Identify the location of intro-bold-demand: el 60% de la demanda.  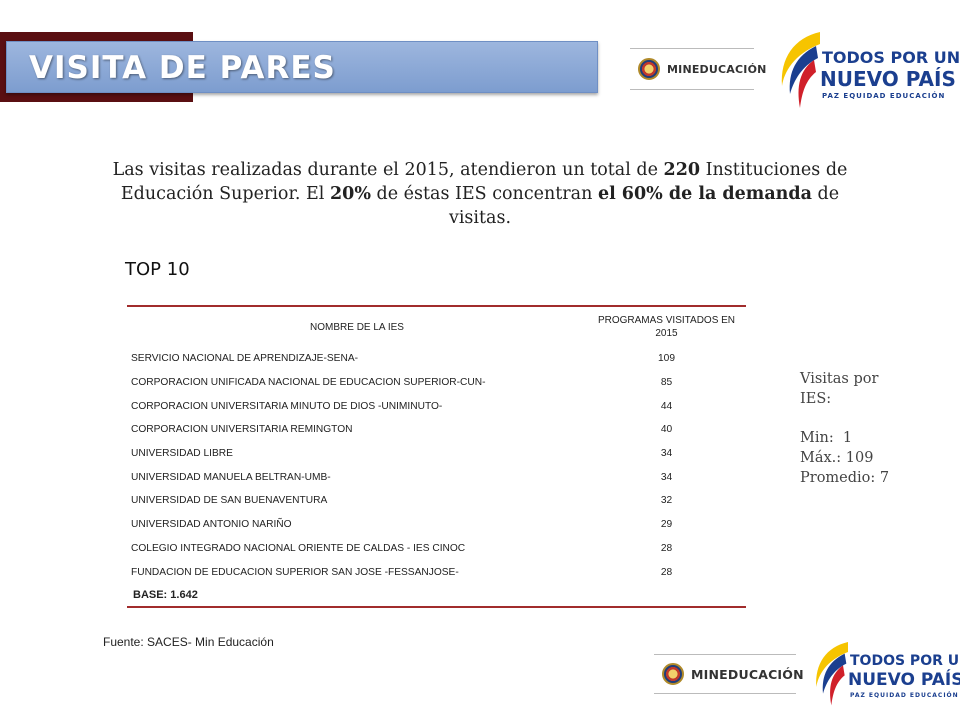
(704, 194).